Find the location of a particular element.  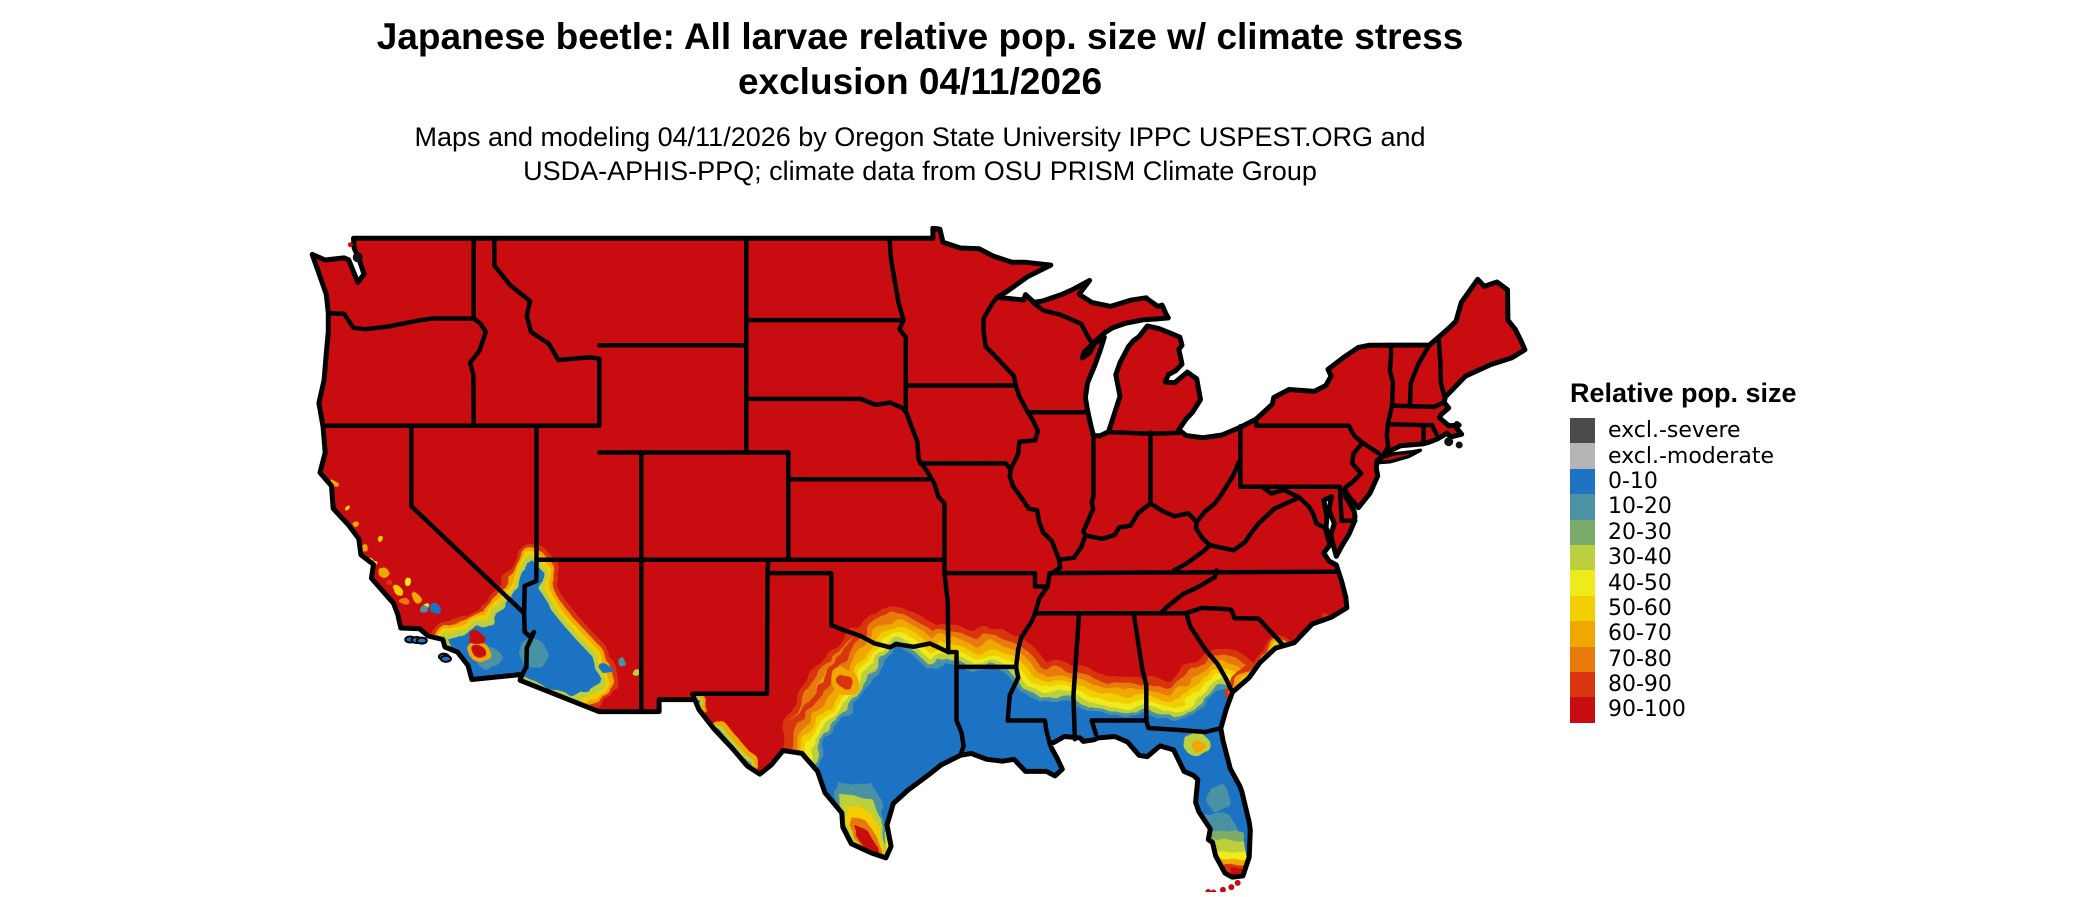

legend-item: 70-80 is located at coordinates (1683, 659).